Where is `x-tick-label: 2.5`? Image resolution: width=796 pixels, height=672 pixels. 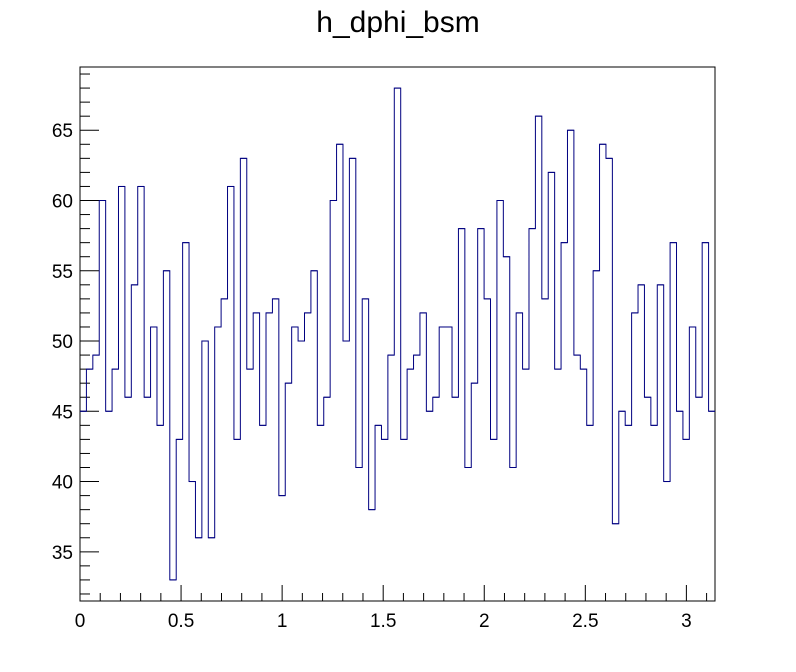
x-tick-label: 2.5 is located at coordinates (585, 621).